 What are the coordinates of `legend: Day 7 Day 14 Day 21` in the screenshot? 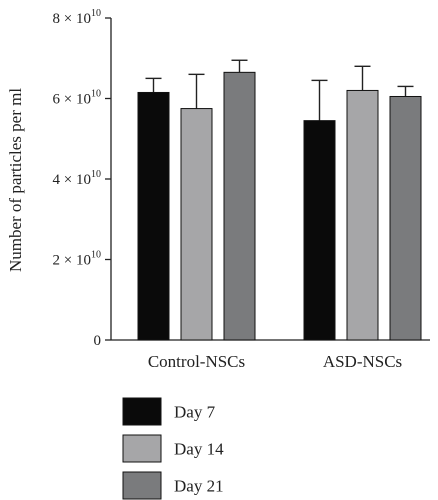 It's located at (173, 448).